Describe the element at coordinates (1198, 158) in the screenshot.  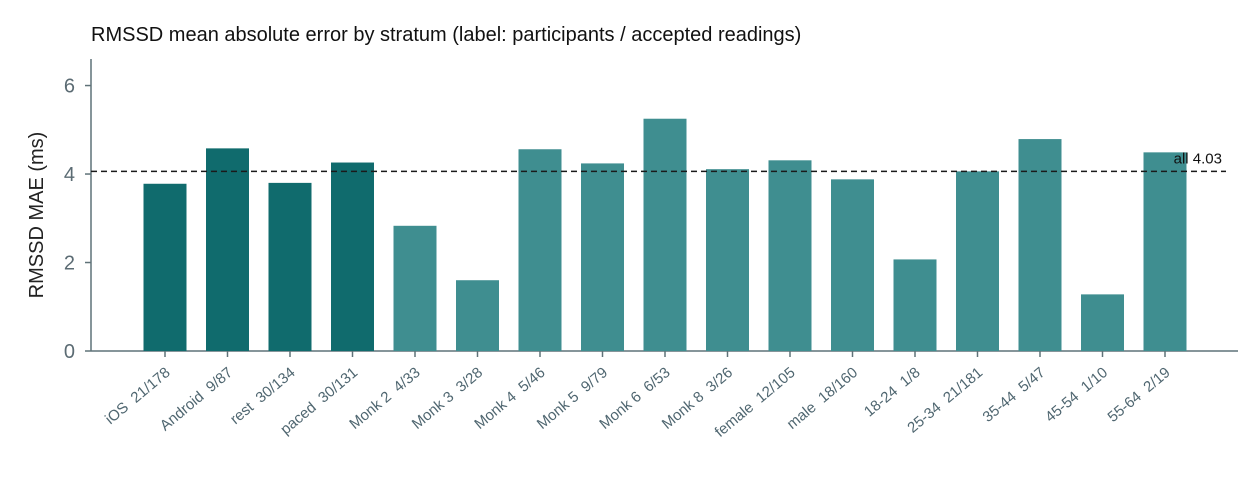
I see `reference-line-label: all 4.03` at that location.